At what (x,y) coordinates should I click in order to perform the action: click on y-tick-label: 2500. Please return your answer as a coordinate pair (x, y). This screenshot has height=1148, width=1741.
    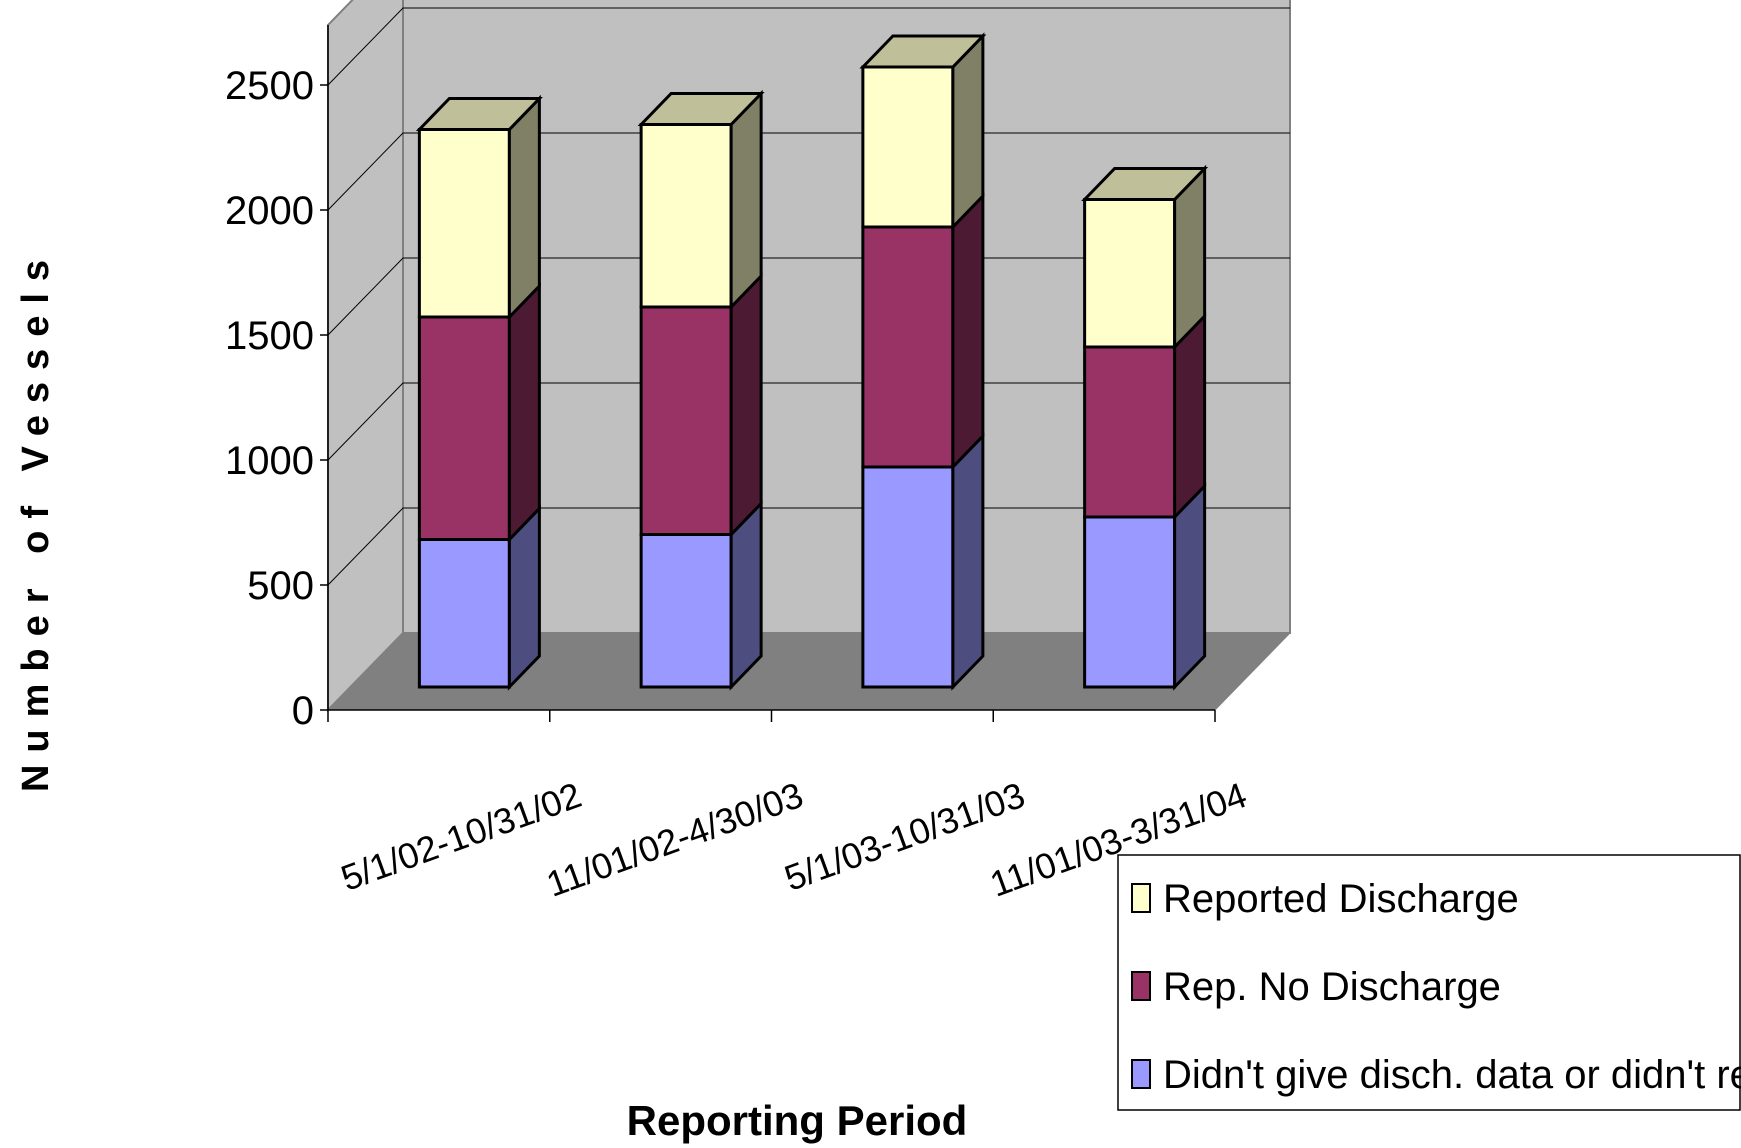
    Looking at the image, I should click on (269, 86).